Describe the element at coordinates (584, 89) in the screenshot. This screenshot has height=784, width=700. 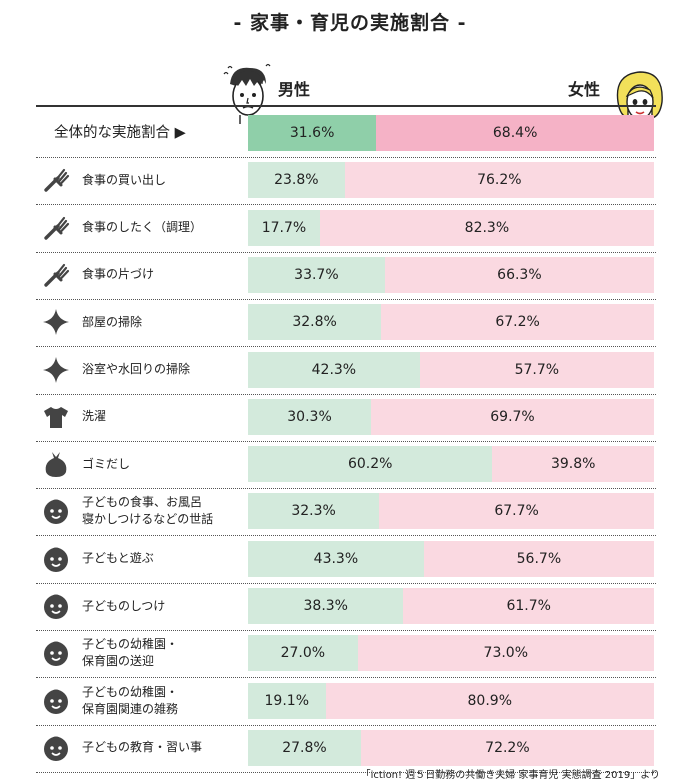
I see `legend-female: 女性` at that location.